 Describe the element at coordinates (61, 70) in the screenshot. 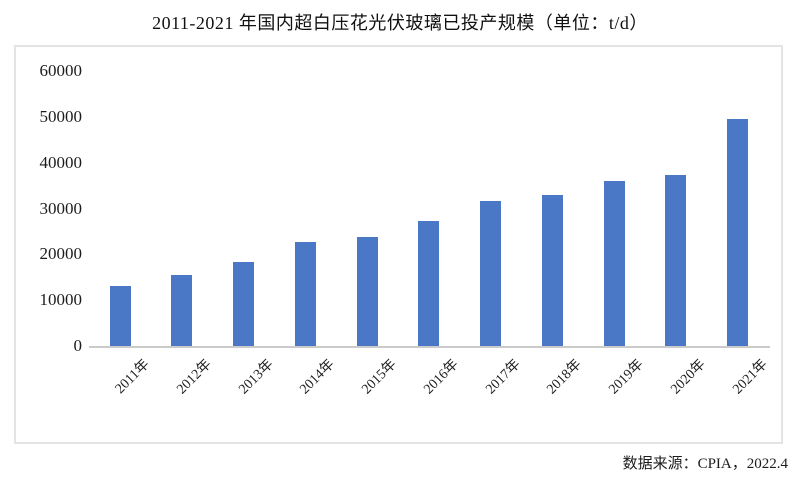

I see `y-axis-tick-label: 60000` at that location.